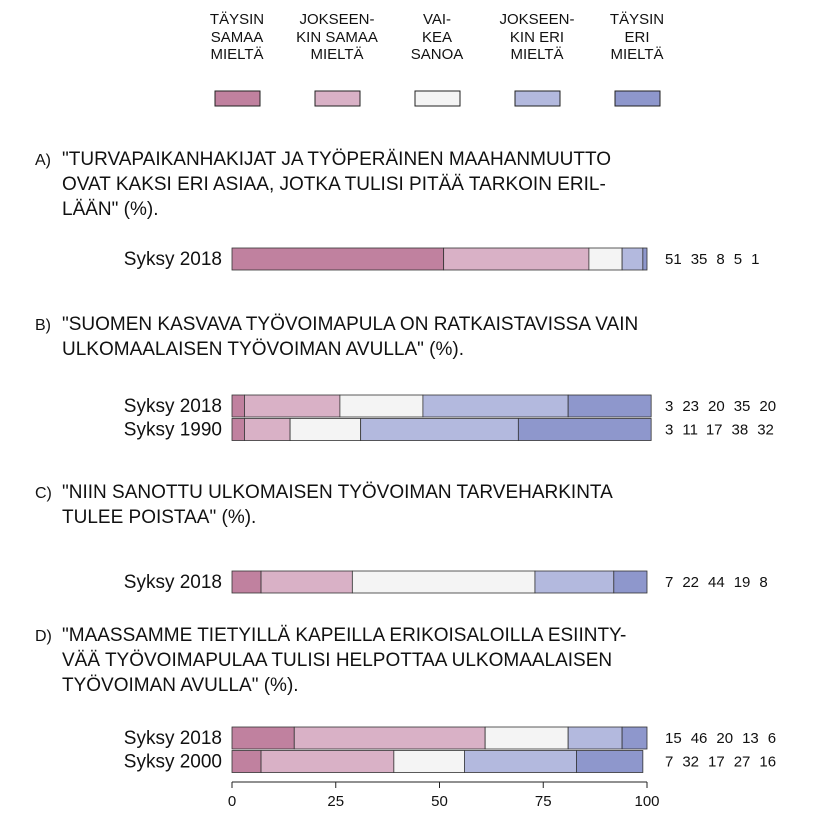  What do you see at coordinates (738, 259) in the screenshot?
I see `value-label: 5` at bounding box center [738, 259].